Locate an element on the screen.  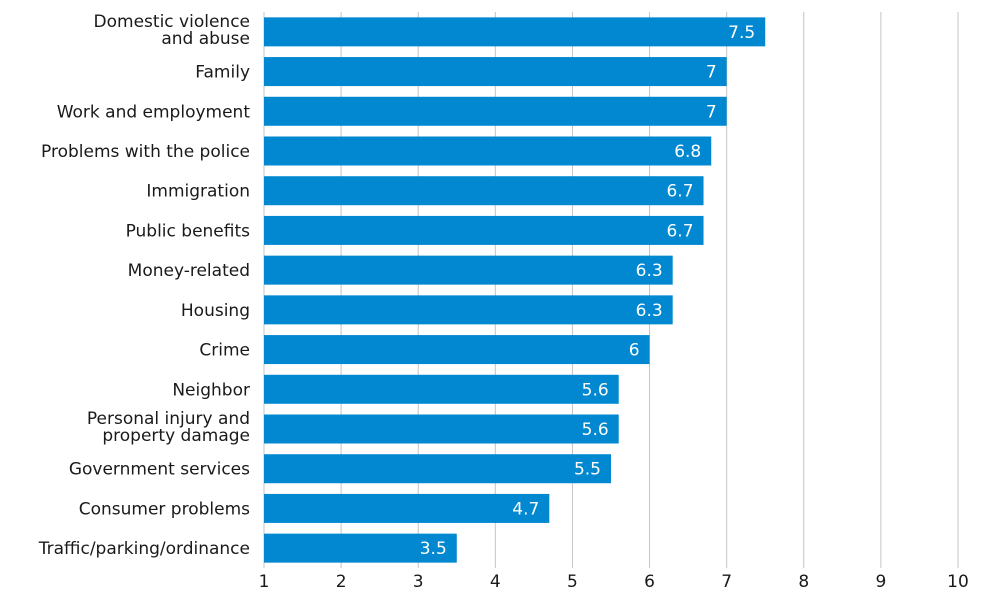
bar-value-label: 6 is located at coordinates (634, 351).